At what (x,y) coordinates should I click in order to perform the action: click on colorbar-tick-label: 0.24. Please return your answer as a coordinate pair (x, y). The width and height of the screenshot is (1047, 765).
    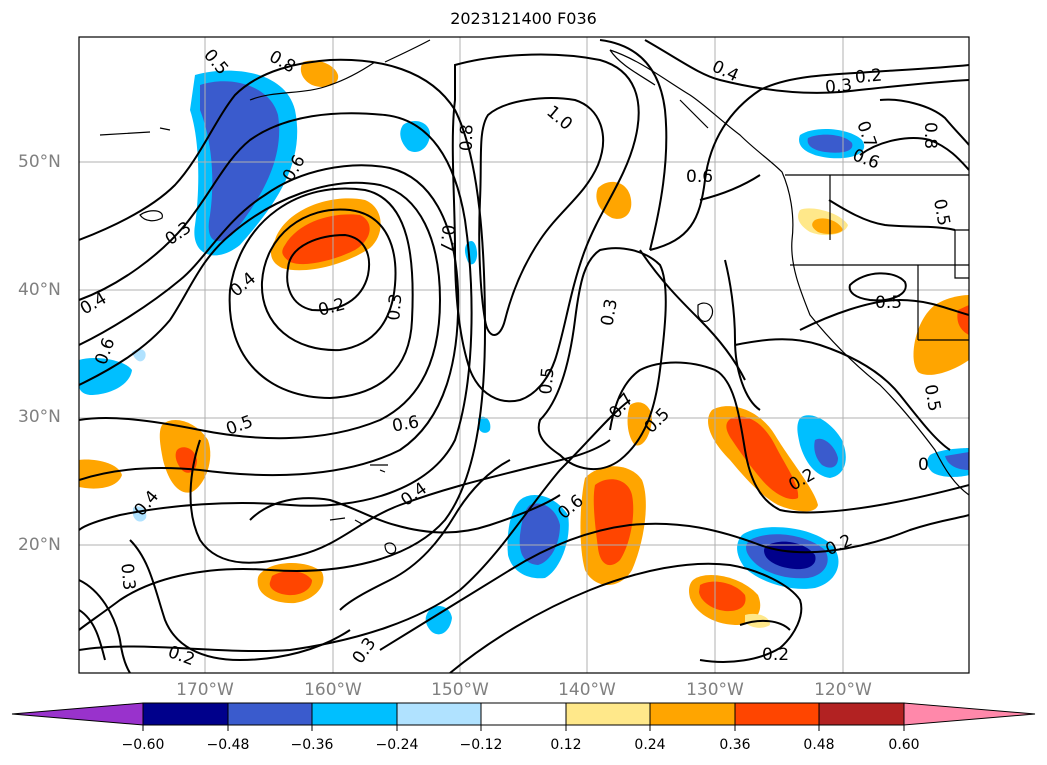
    Looking at the image, I should click on (650, 745).